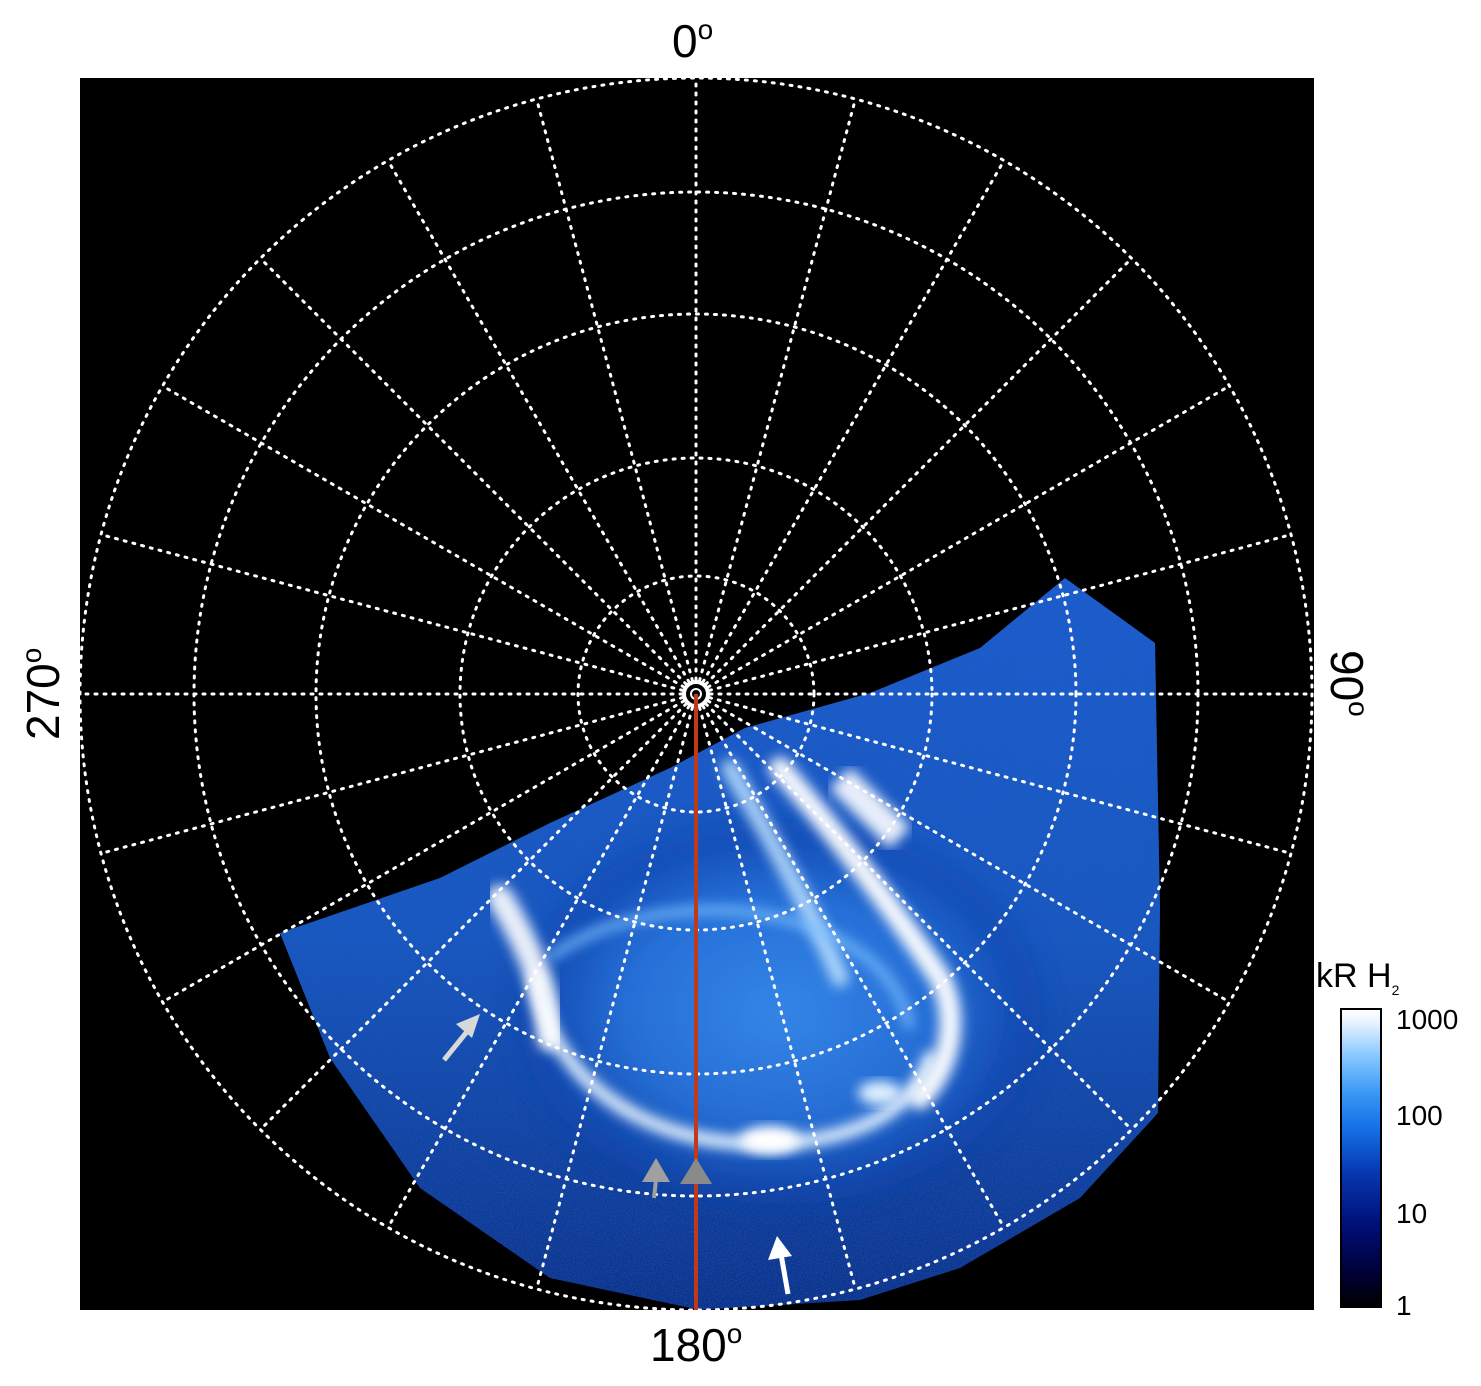 This screenshot has height=1386, width=1481. What do you see at coordinates (1347, 683) in the screenshot?
I see `label-90-degrees: 90o` at bounding box center [1347, 683].